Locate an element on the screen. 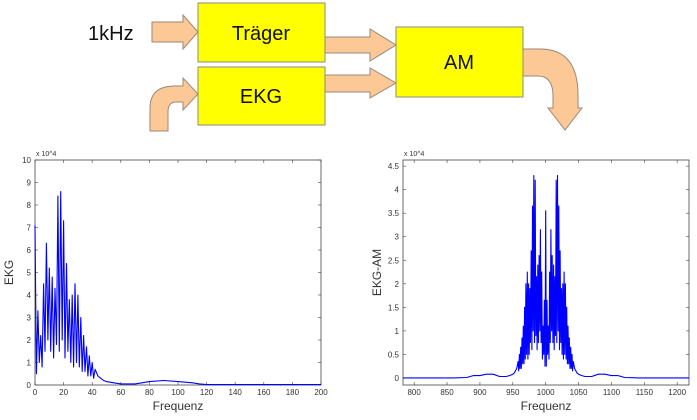 Image resolution: width=697 pixels, height=420 pixels. carrier-to-am-arrow is located at coordinates (360, 45).